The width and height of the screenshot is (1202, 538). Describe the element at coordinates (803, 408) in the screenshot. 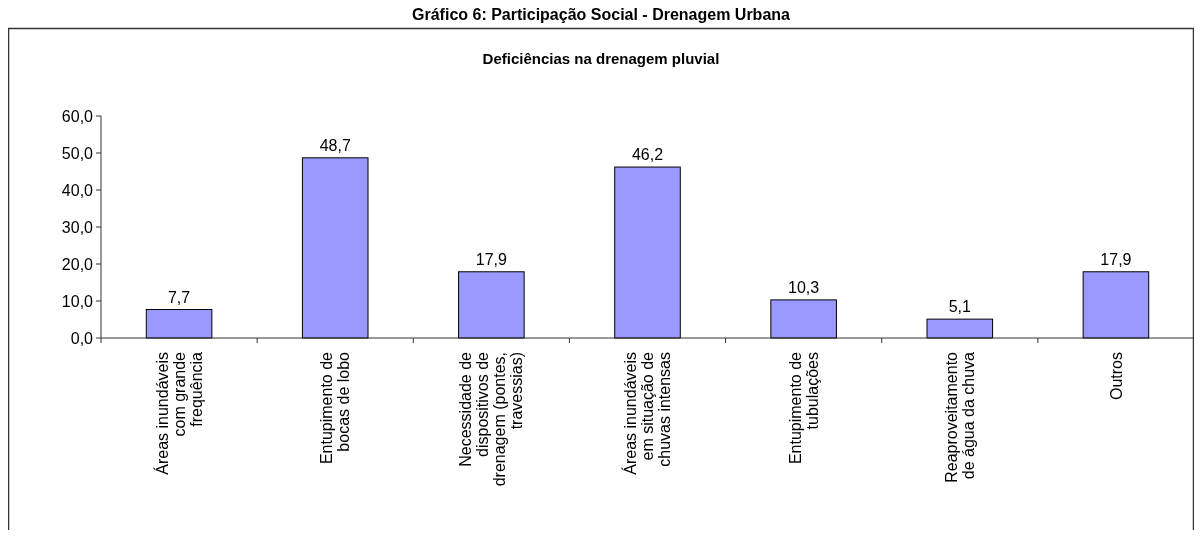

I see `x-tick-label: Entupimento de tubulações` at that location.